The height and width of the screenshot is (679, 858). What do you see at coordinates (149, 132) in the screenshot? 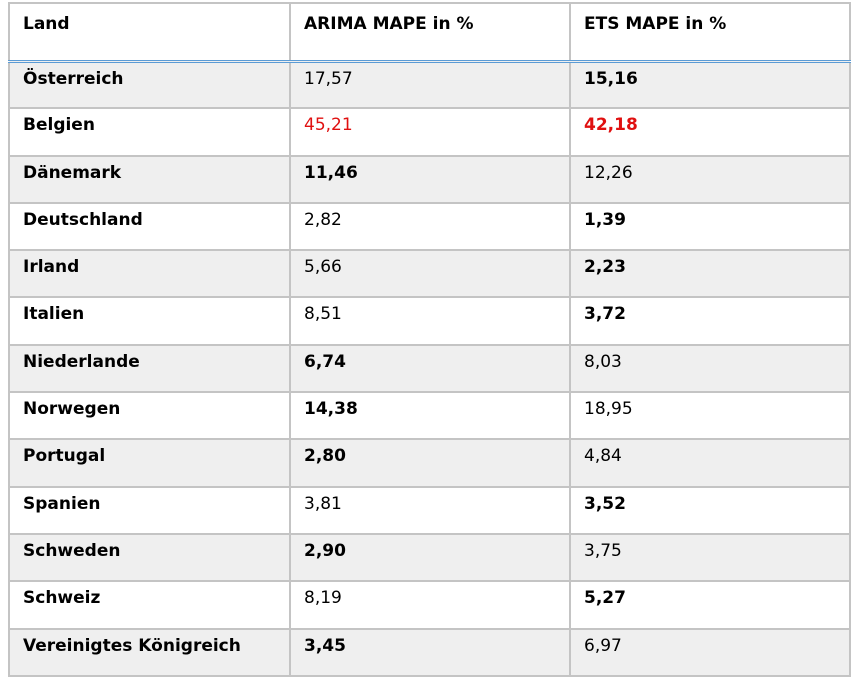
I see `cell-land: Belgien` at bounding box center [149, 132].